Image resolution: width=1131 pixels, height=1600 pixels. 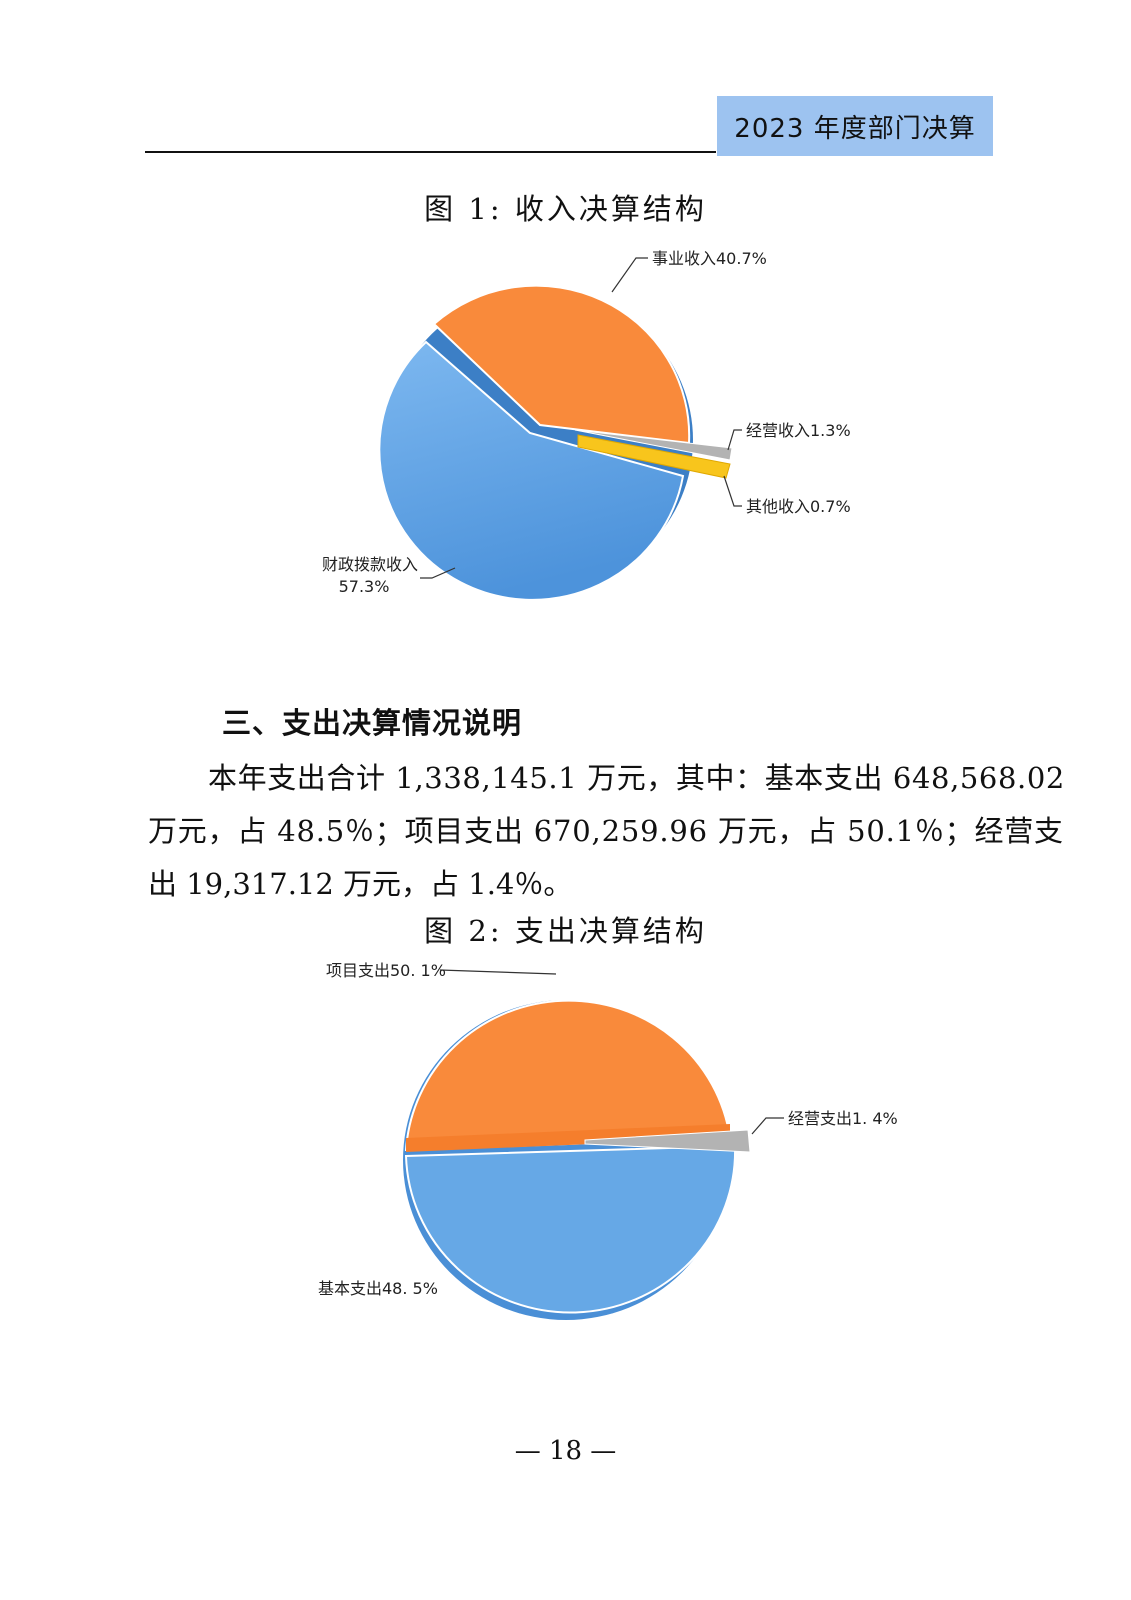 What do you see at coordinates (438, 573) in the screenshot?
I see `pie1-leader-public-fund` at bounding box center [438, 573].